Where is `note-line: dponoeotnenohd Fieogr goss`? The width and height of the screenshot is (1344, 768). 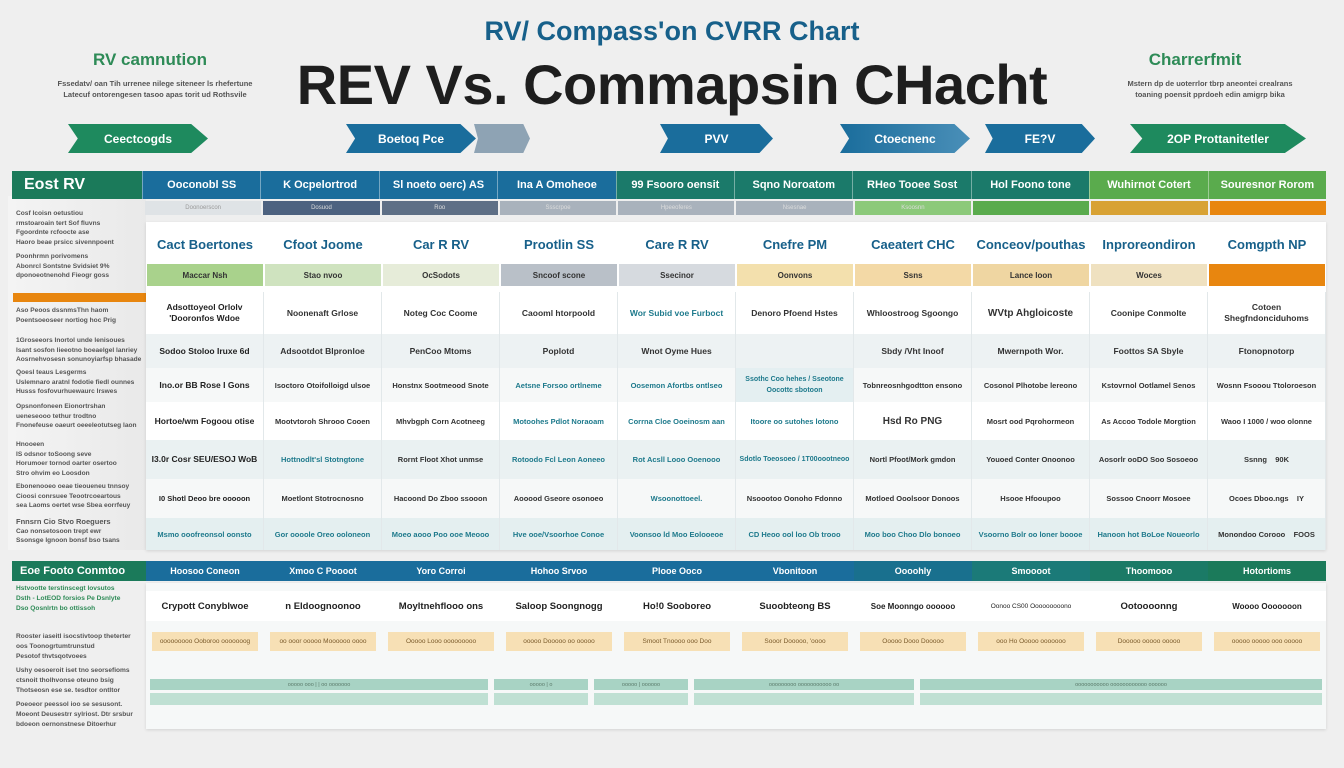
note-line: dponoeotnenohd Fieogr goss is located at coordinates (63, 276).